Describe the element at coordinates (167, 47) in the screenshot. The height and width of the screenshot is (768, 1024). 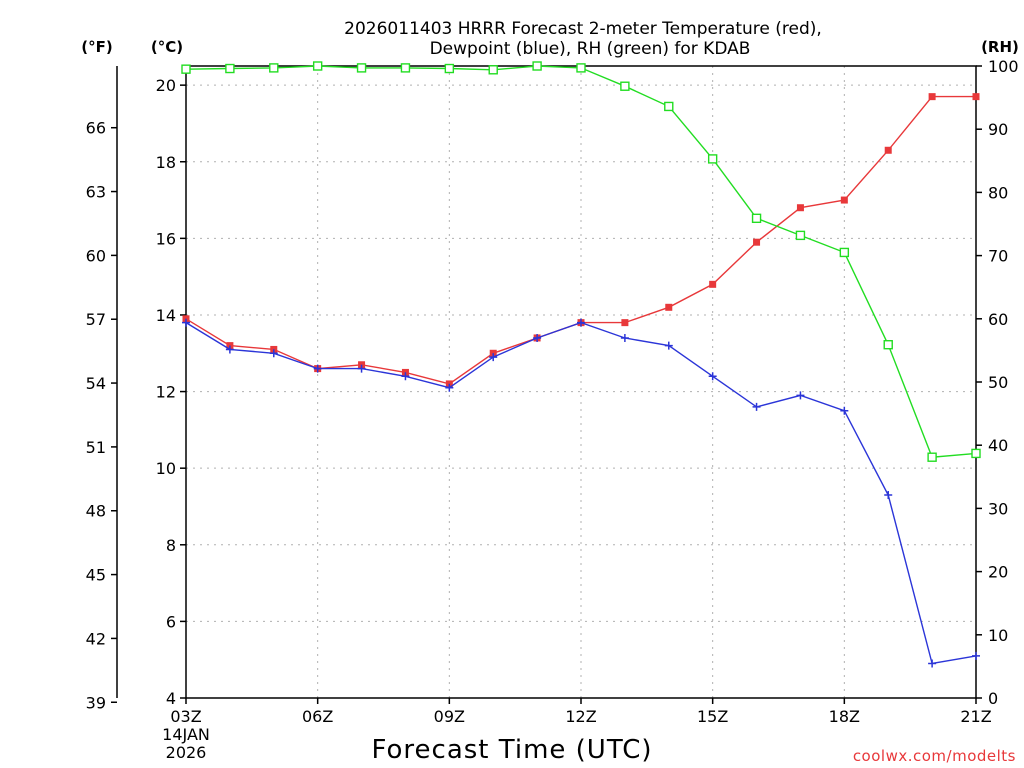
I see `celsius-unit-label: (°C)` at that location.